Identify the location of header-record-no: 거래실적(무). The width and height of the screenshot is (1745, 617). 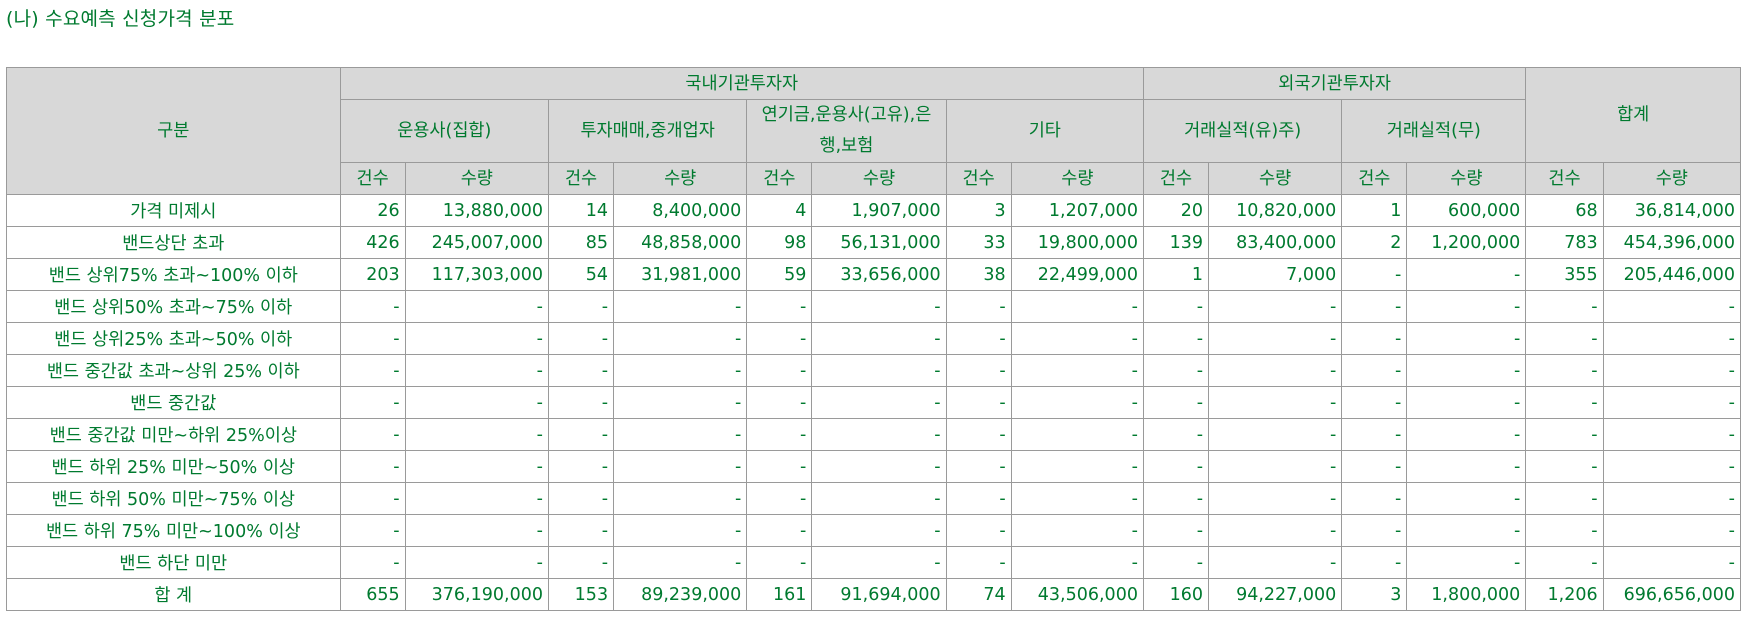
(1434, 131).